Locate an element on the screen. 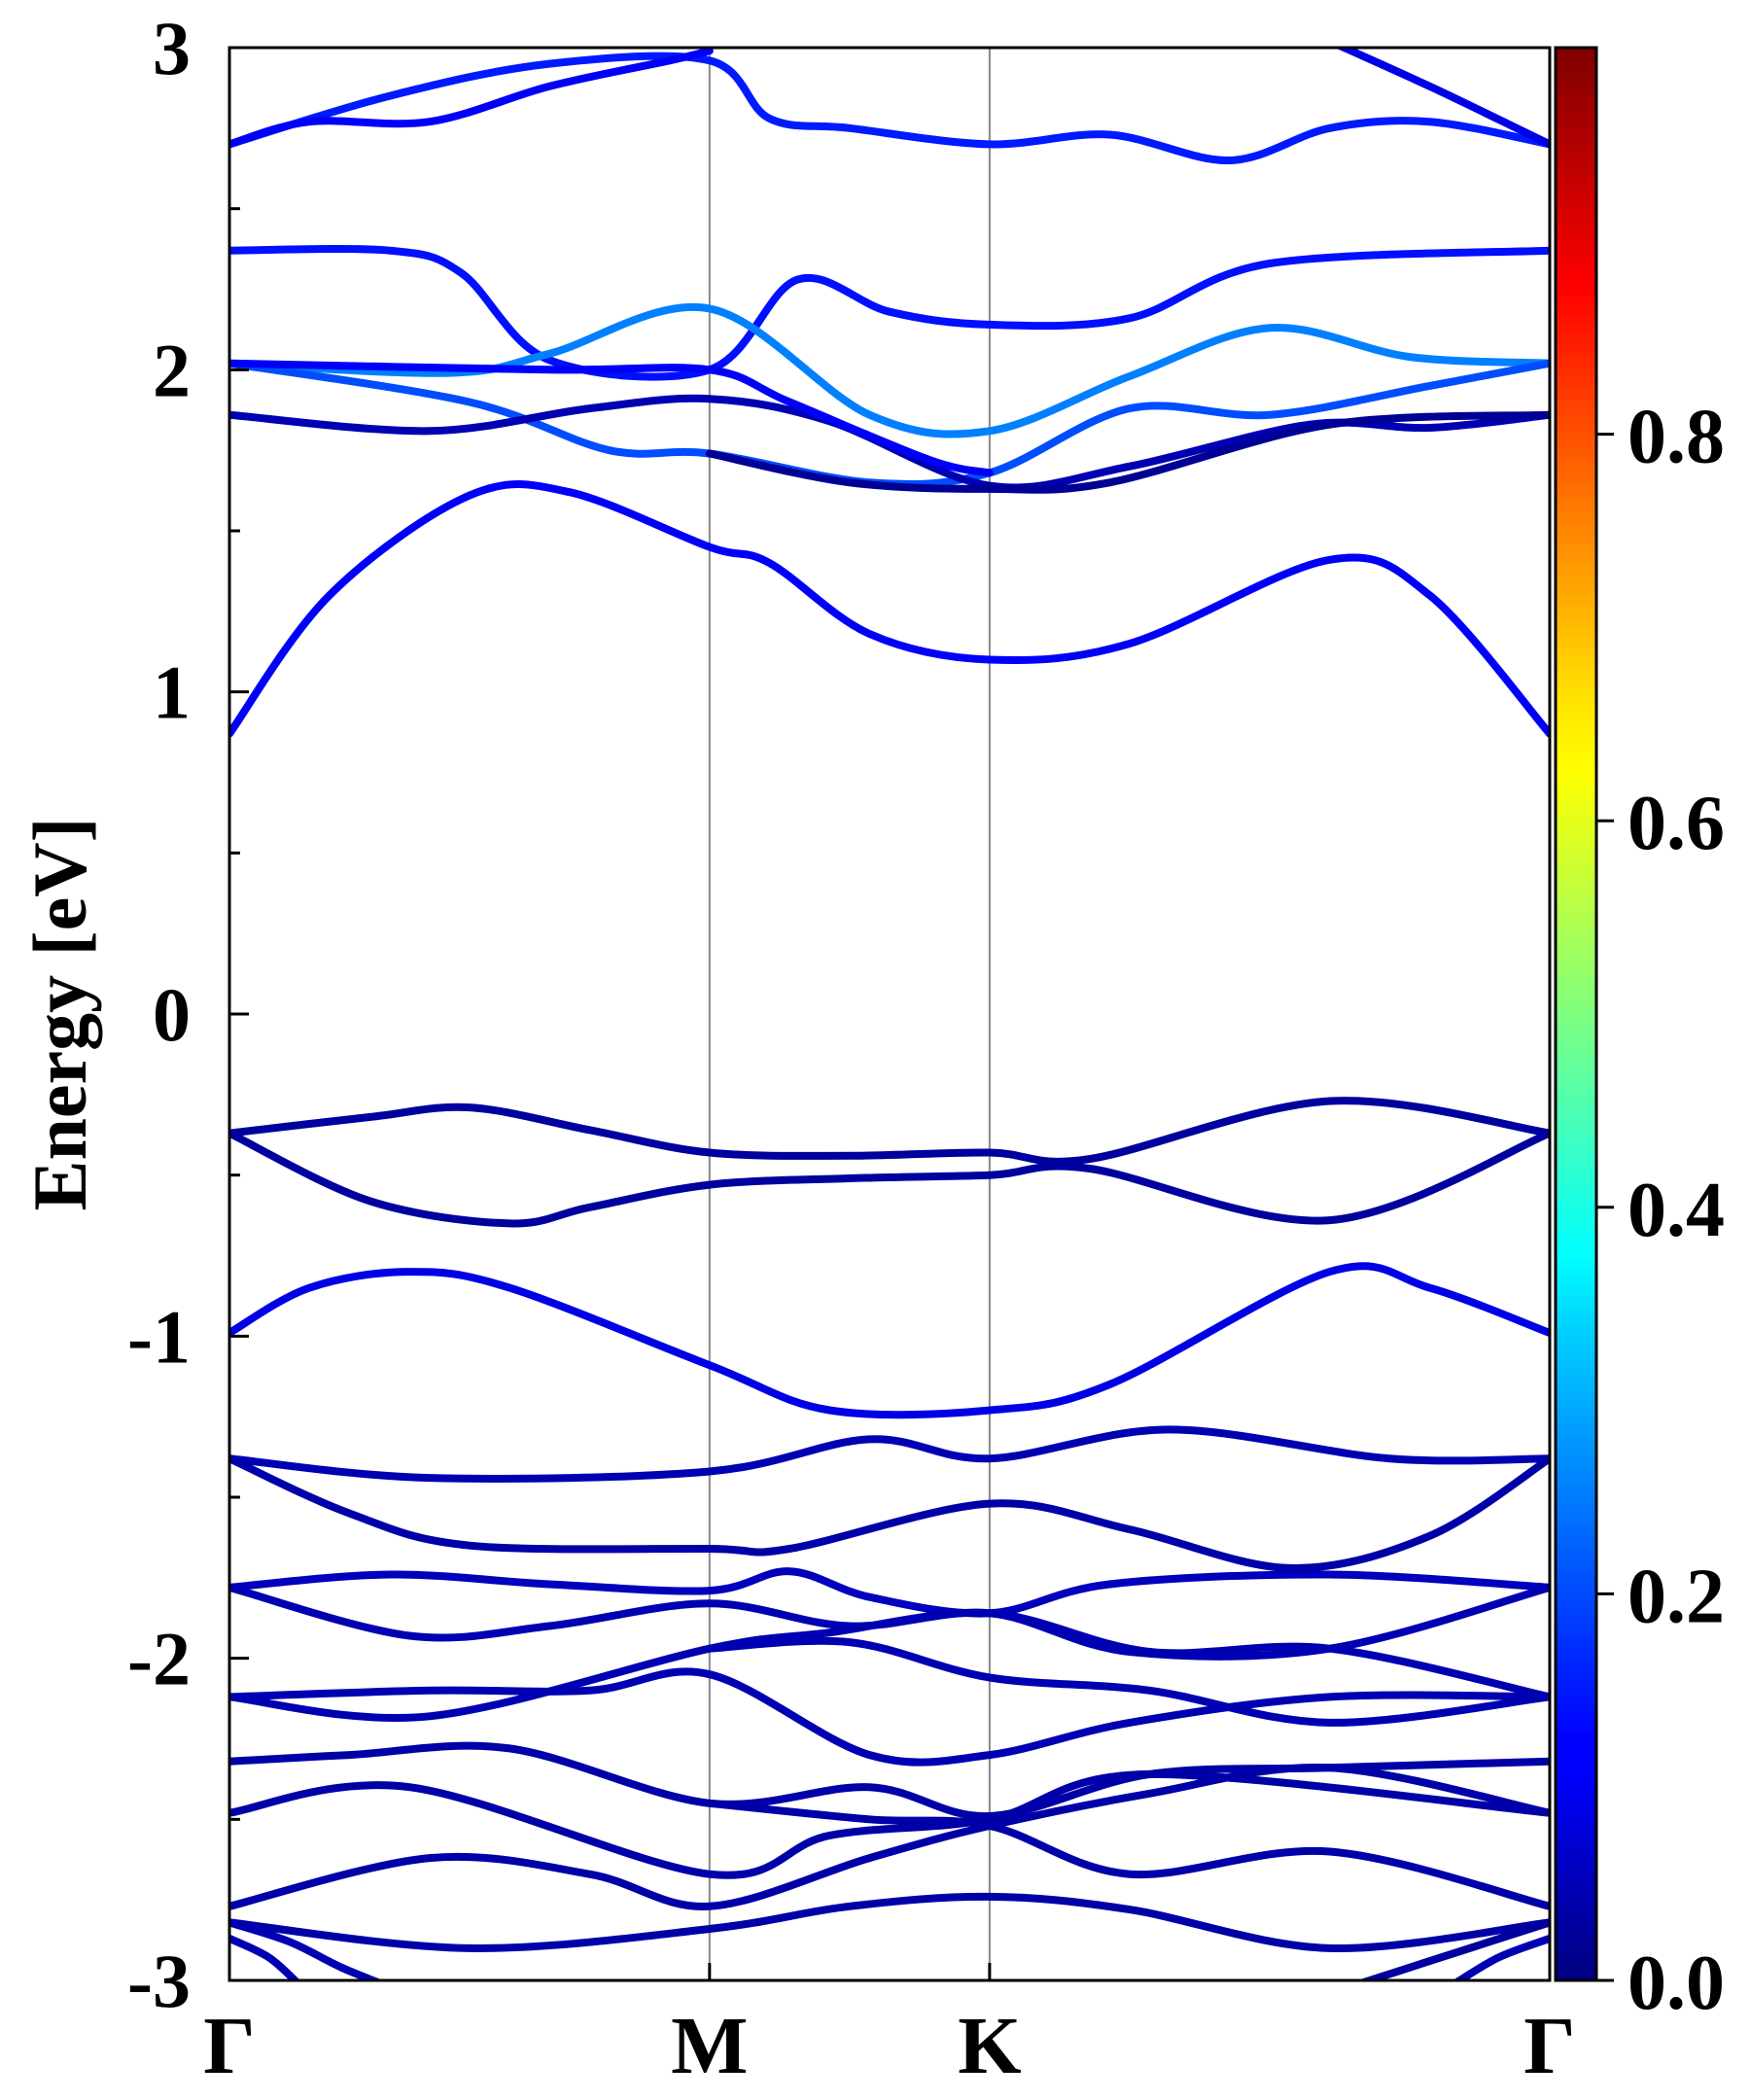  colorbar is located at coordinates (1576, 1014).